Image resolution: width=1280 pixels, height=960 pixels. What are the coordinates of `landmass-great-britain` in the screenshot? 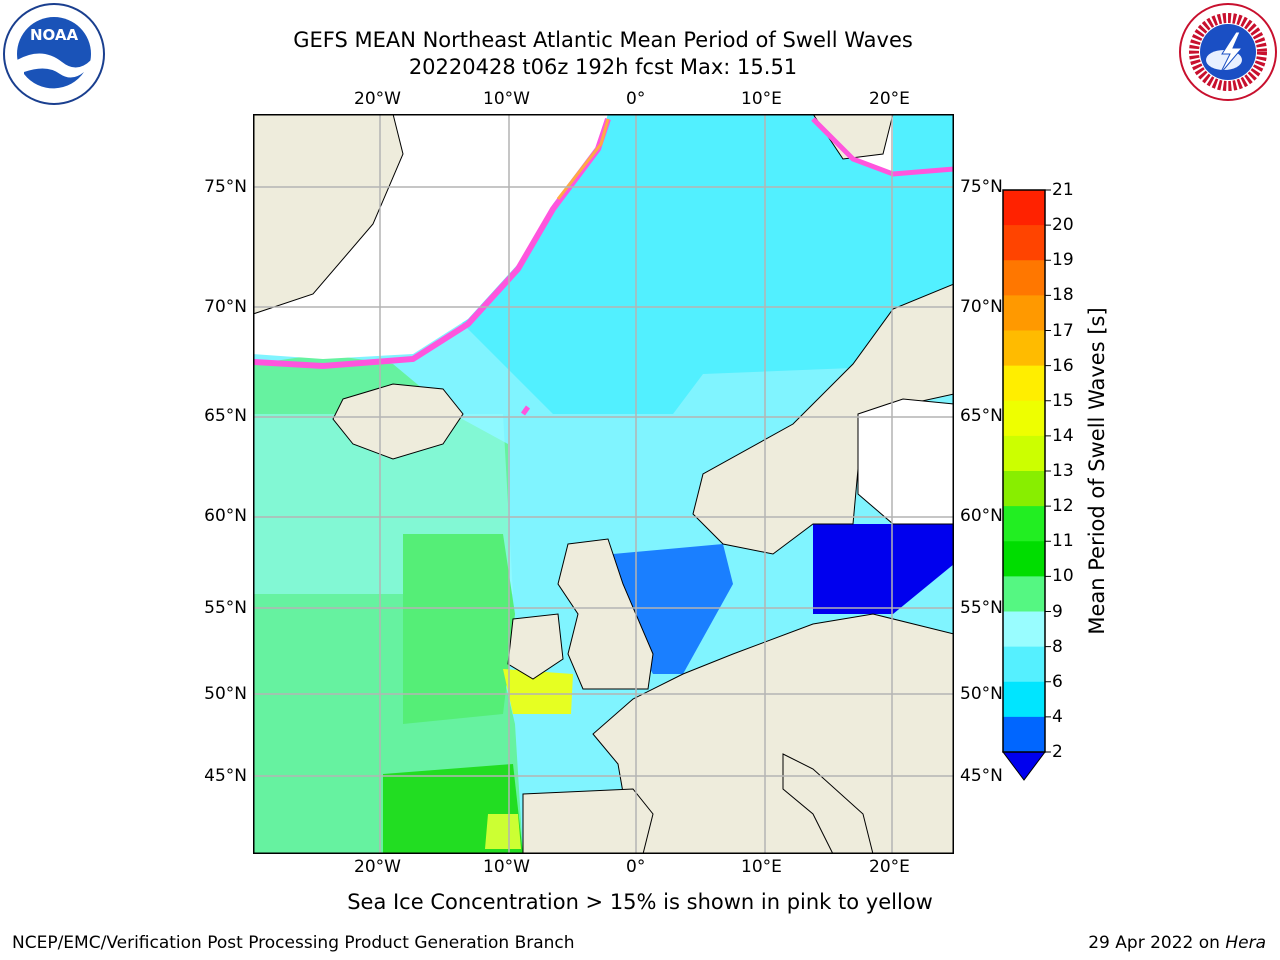 It's located at (605, 614).